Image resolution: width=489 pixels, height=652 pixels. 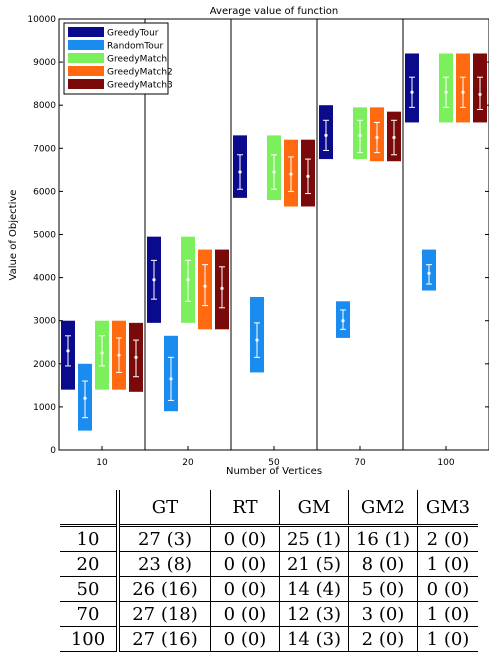 What do you see at coordinates (102, 463) in the screenshot?
I see `x-tick-label: 10` at bounding box center [102, 463].